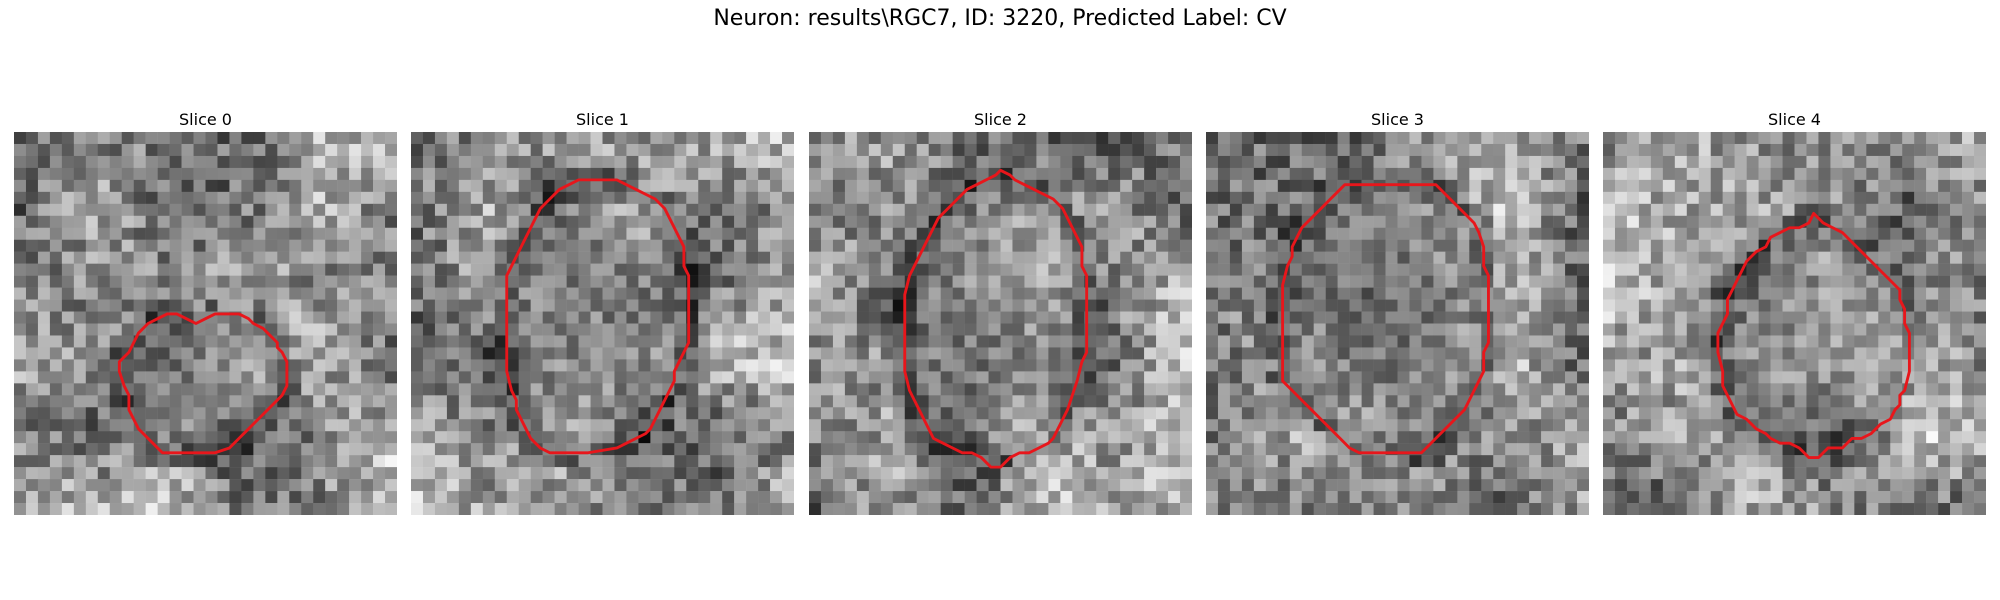  What do you see at coordinates (1000, 120) in the screenshot?
I see `slice-title: Slice 2` at bounding box center [1000, 120].